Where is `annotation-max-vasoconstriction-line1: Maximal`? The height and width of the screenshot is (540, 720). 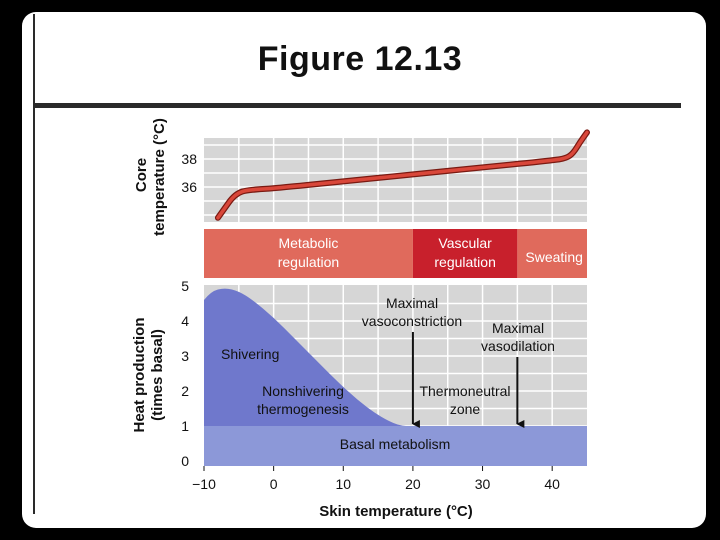 annotation-max-vasoconstriction-line1: Maximal is located at coordinates (412, 303).